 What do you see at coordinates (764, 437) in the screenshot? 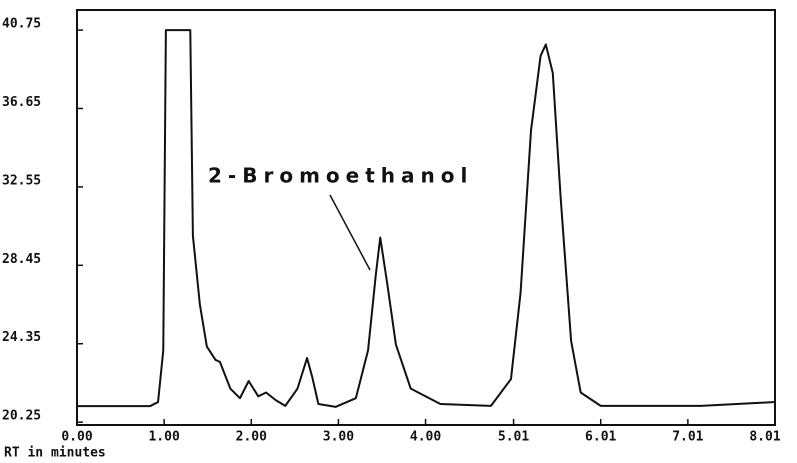
I see `x-tick-label: 8.01` at bounding box center [764, 437].